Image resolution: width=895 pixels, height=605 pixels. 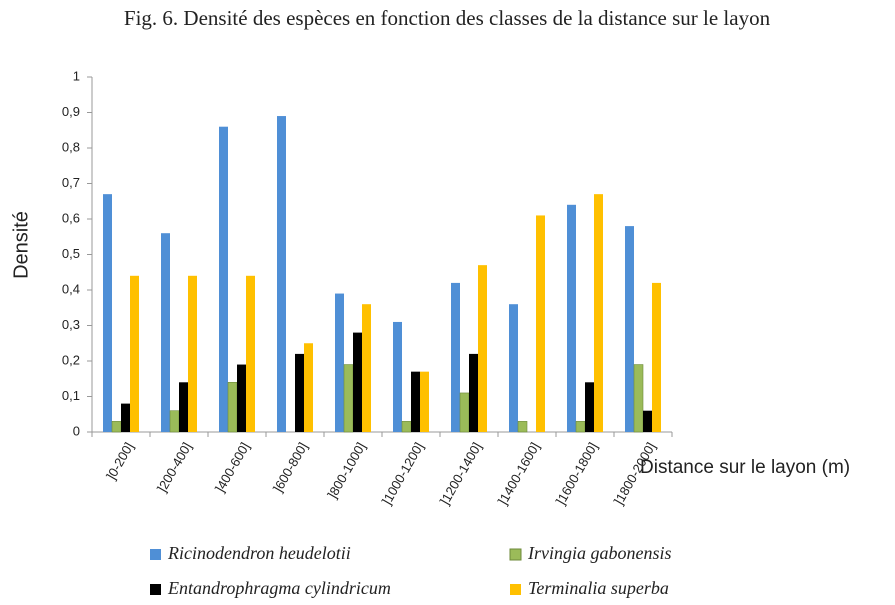 What do you see at coordinates (232, 467) in the screenshot?
I see `x-tick-label: ]400-600]` at bounding box center [232, 467].